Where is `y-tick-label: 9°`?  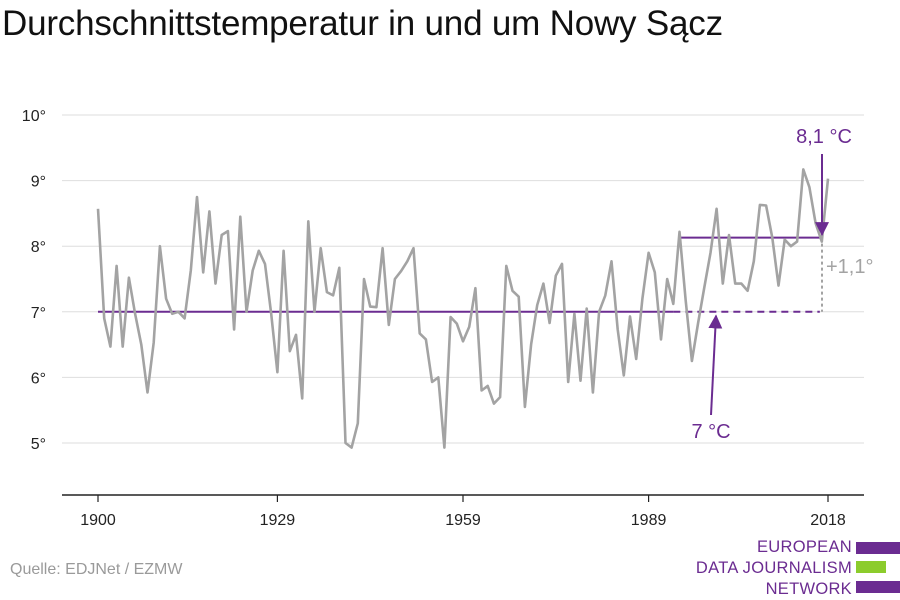
y-tick-label: 9° is located at coordinates (38, 182).